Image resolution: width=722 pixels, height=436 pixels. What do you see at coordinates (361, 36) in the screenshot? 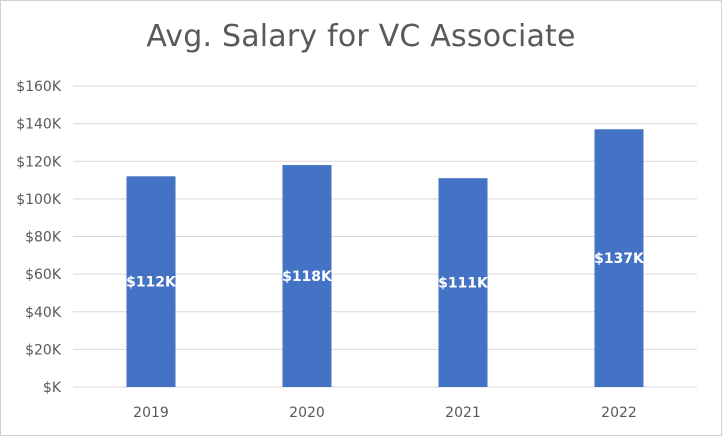
I see `chart-title: Avg. Salary for VC Associate` at bounding box center [361, 36].